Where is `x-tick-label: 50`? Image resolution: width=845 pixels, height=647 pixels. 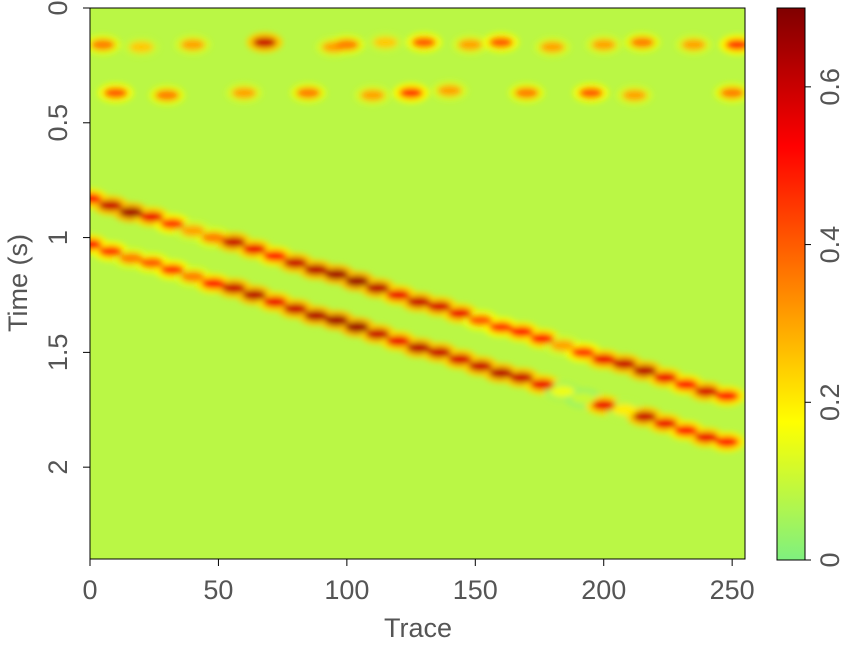
x-tick-label: 50 is located at coordinates (218, 590).